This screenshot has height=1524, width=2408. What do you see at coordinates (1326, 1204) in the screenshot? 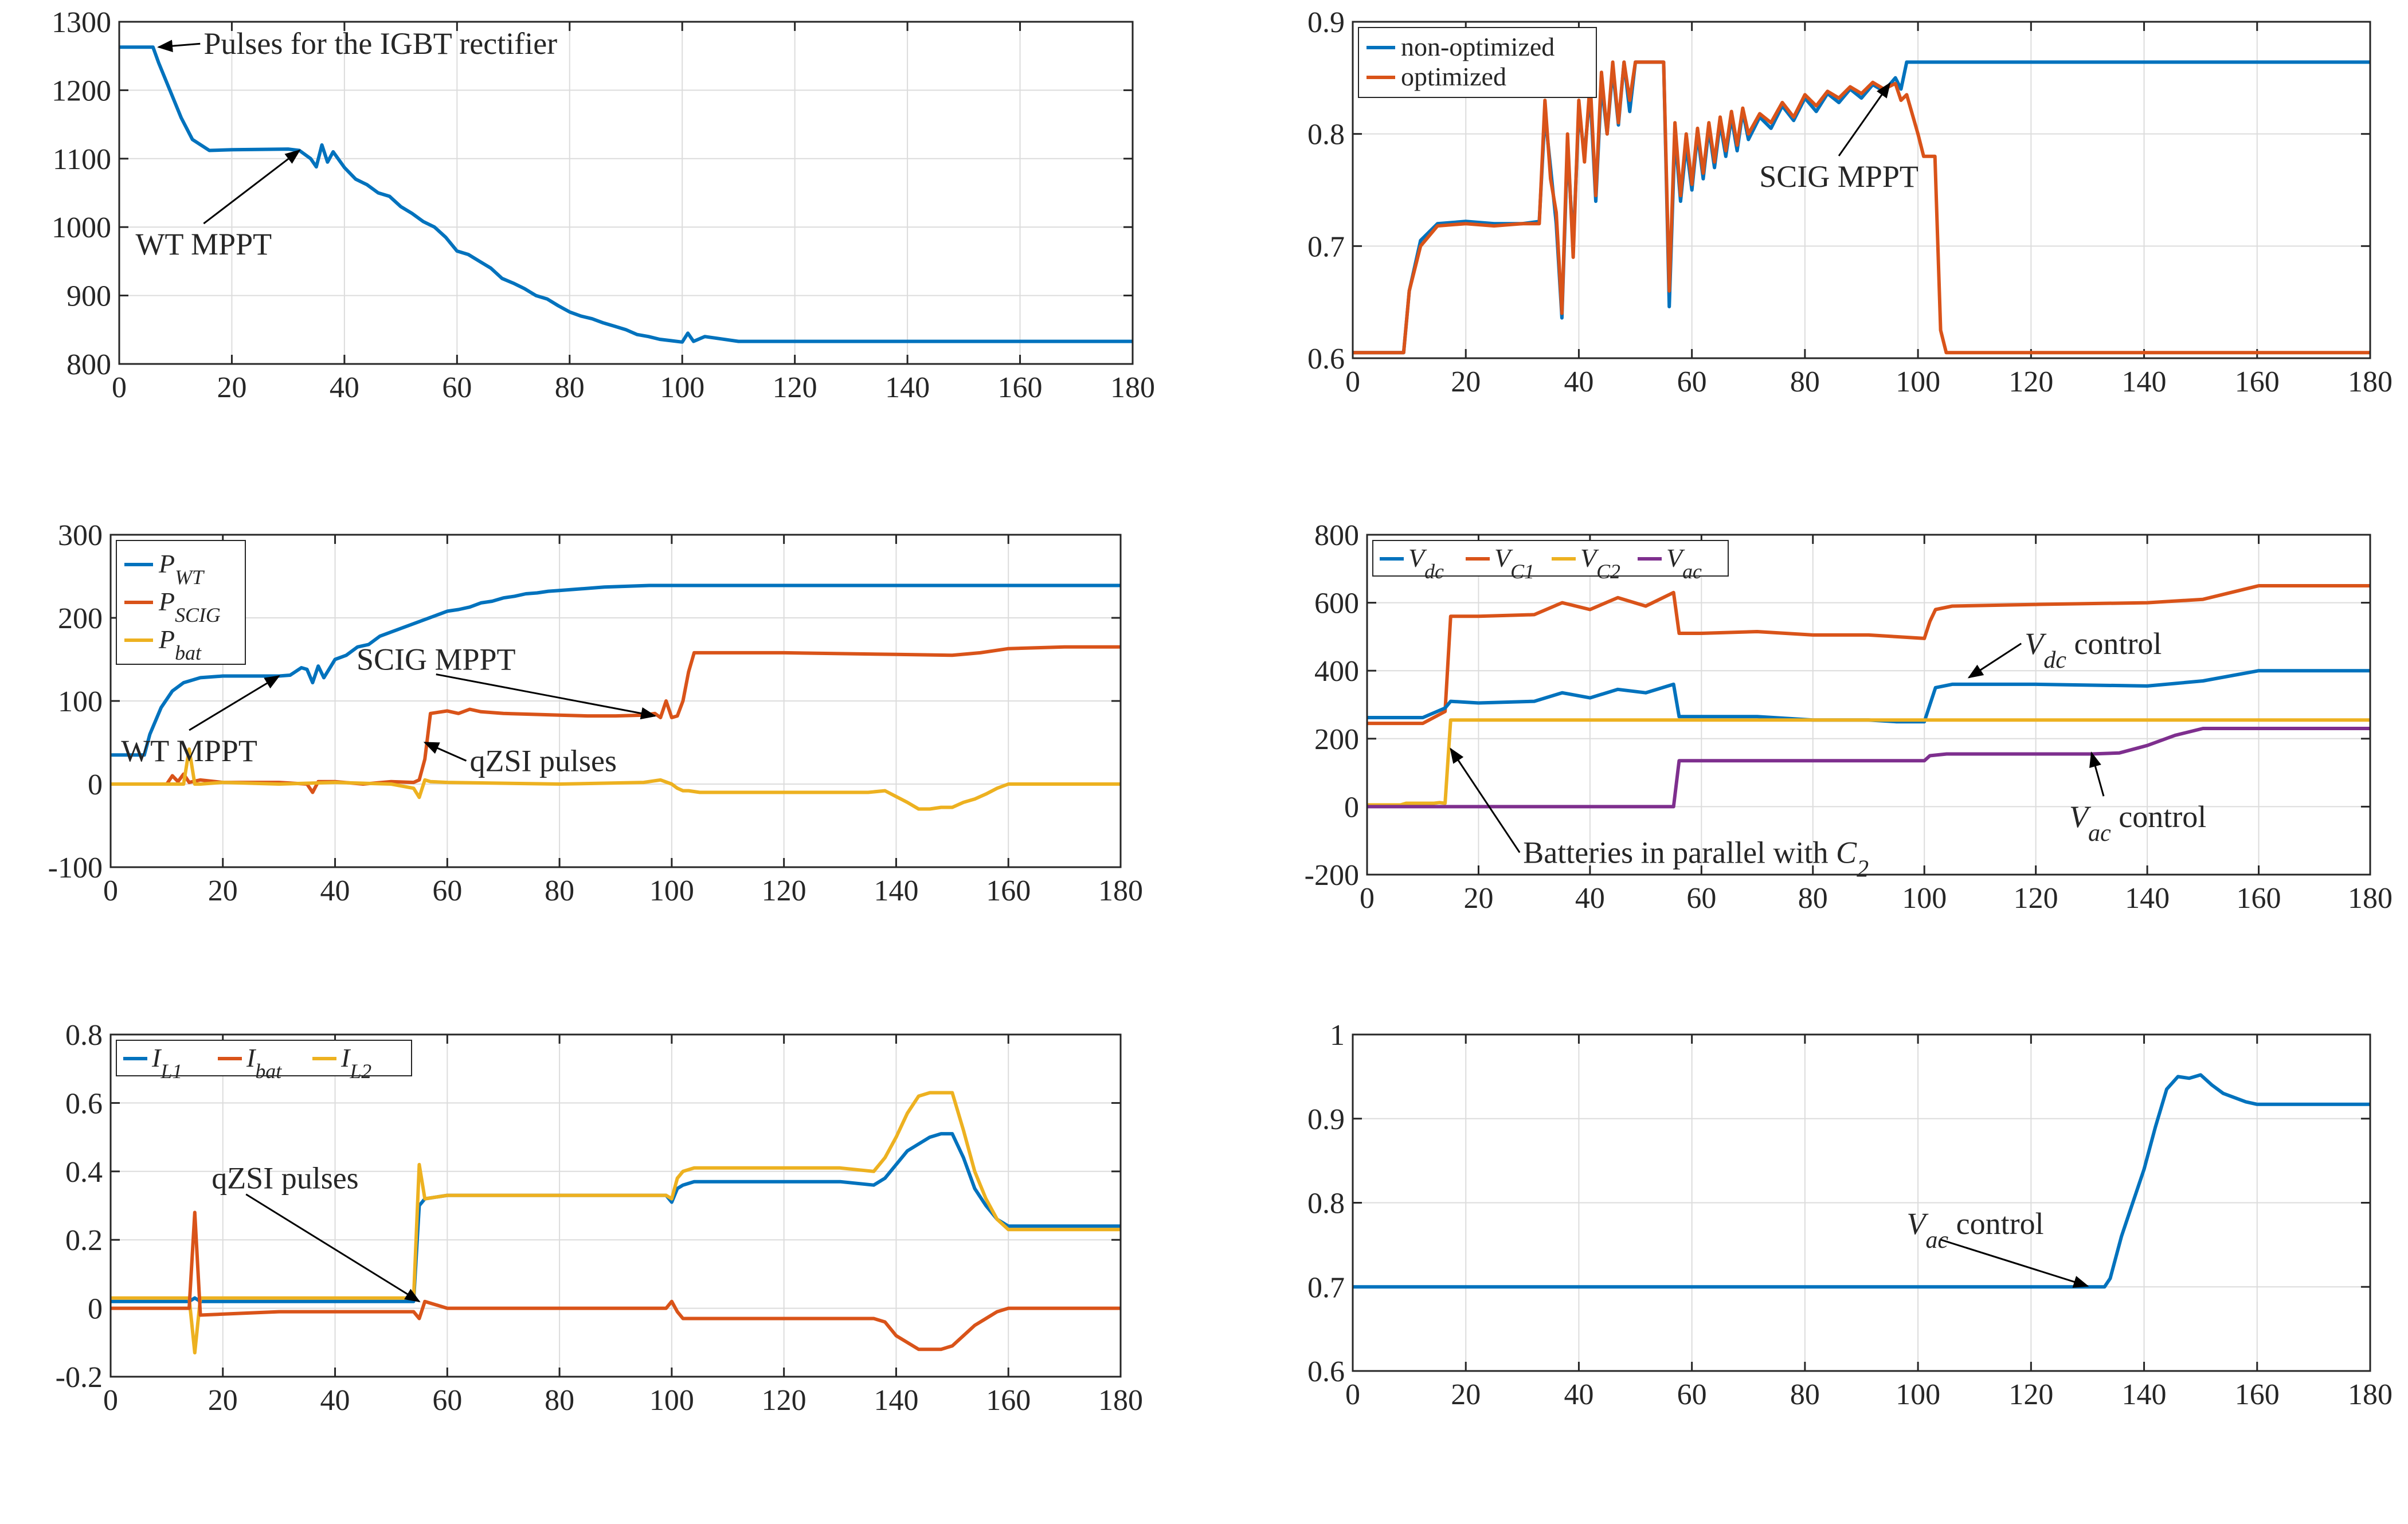
I see `y-tick-label: 0.8` at bounding box center [1326, 1204].